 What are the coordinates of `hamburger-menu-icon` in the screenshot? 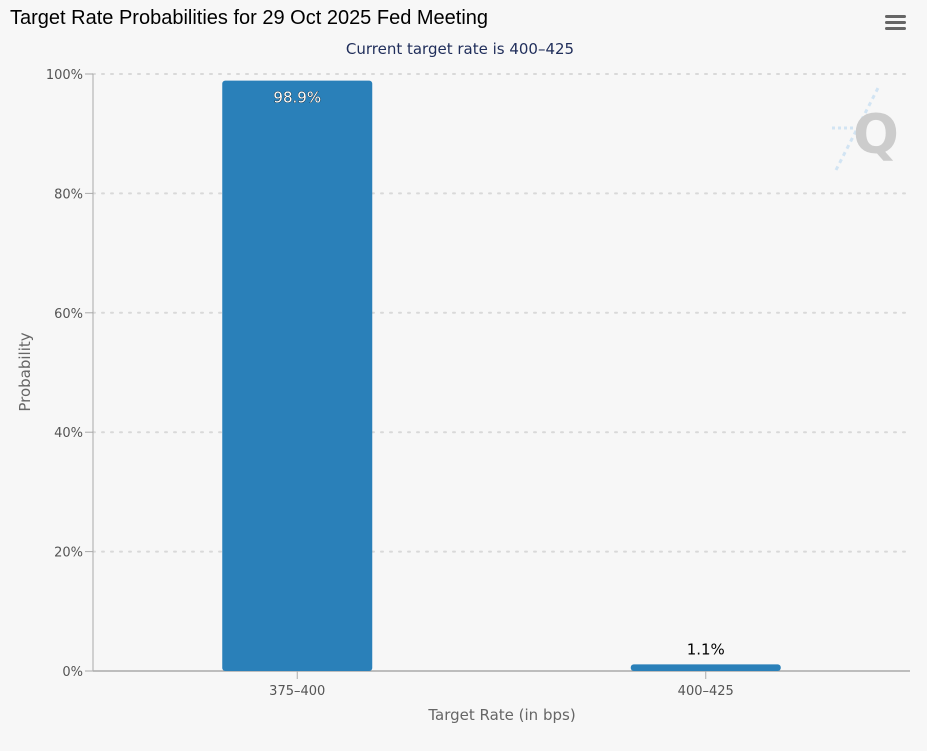 It's located at (895, 23).